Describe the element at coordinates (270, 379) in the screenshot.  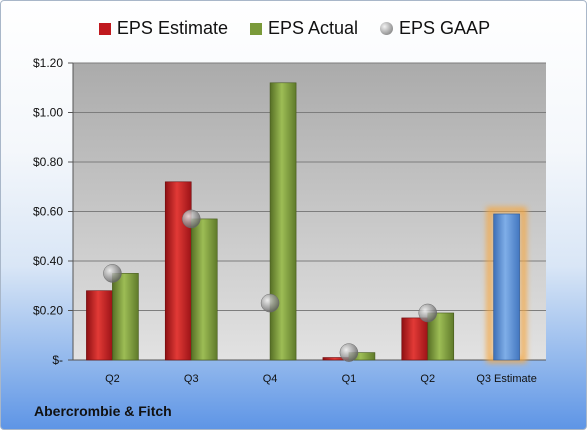
I see `x-tick-label: Q4` at that location.